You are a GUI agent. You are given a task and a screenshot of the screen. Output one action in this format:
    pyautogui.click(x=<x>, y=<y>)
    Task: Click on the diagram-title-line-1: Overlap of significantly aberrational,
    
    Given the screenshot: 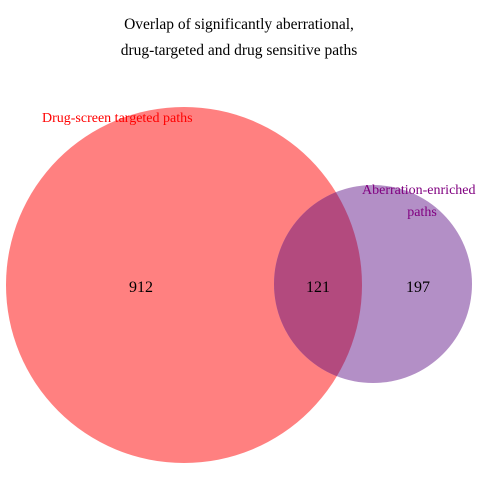 What is the action you would take?
    pyautogui.click(x=239, y=24)
    